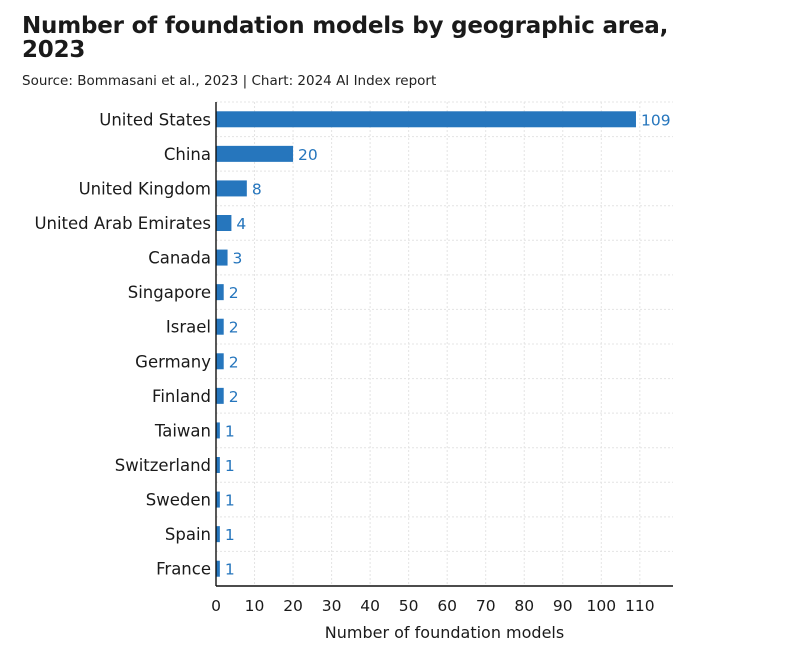  Describe the element at coordinates (409, 606) in the screenshot. I see `x-tick-label: 50` at that location.